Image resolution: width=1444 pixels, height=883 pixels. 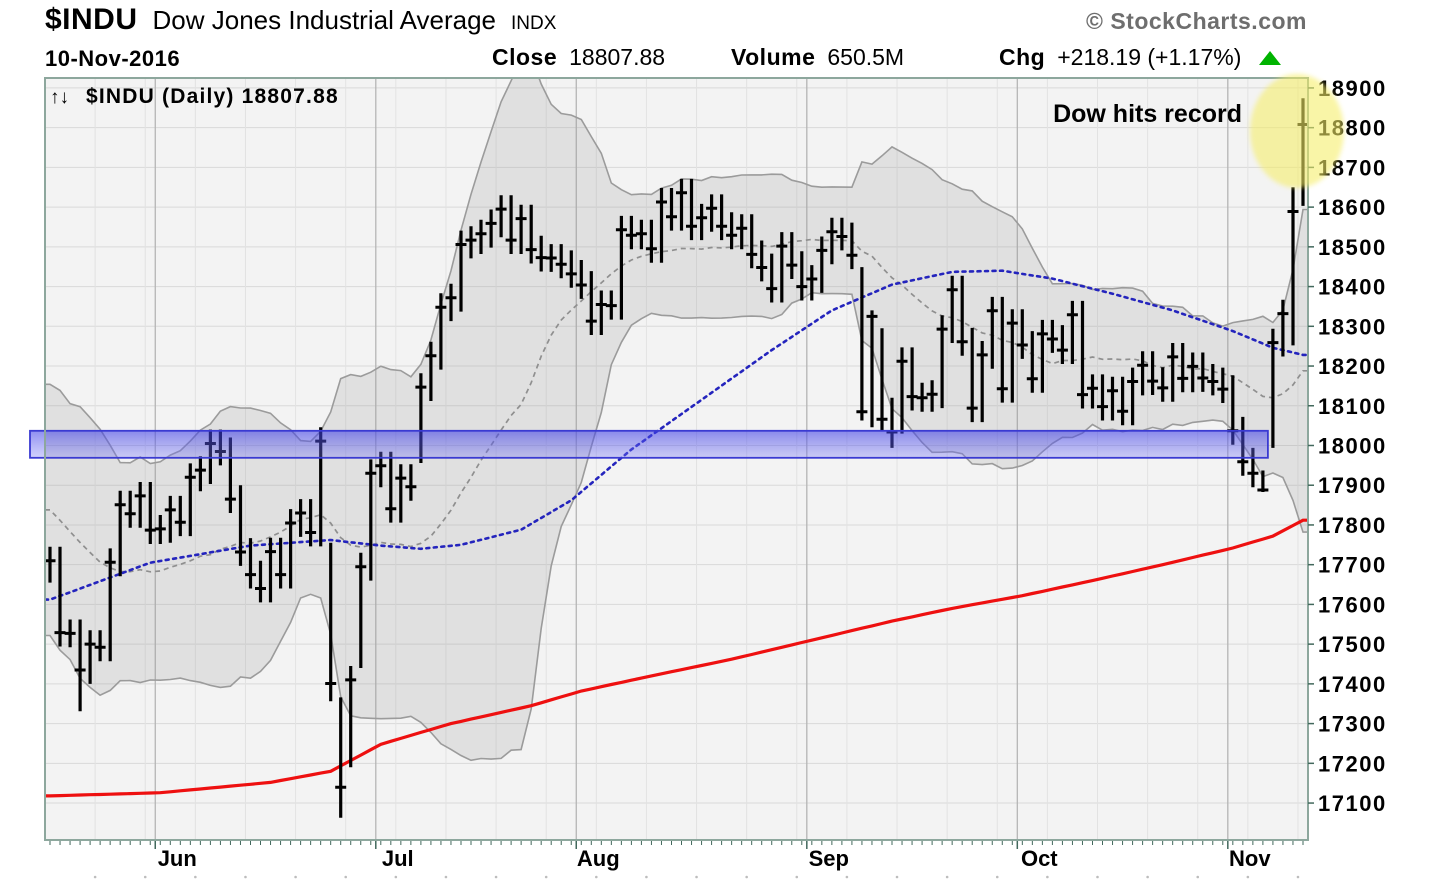 I want to click on y-axis-label: 17800, so click(x=1352, y=525).